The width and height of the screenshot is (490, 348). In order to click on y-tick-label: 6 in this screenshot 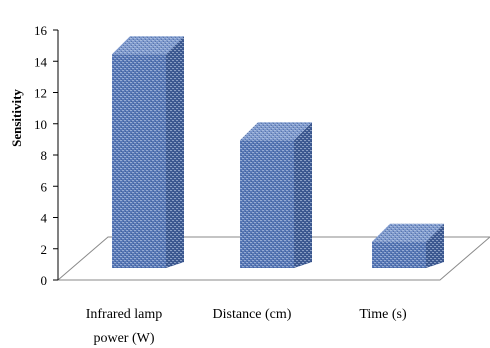, I will do `click(44, 186)`.